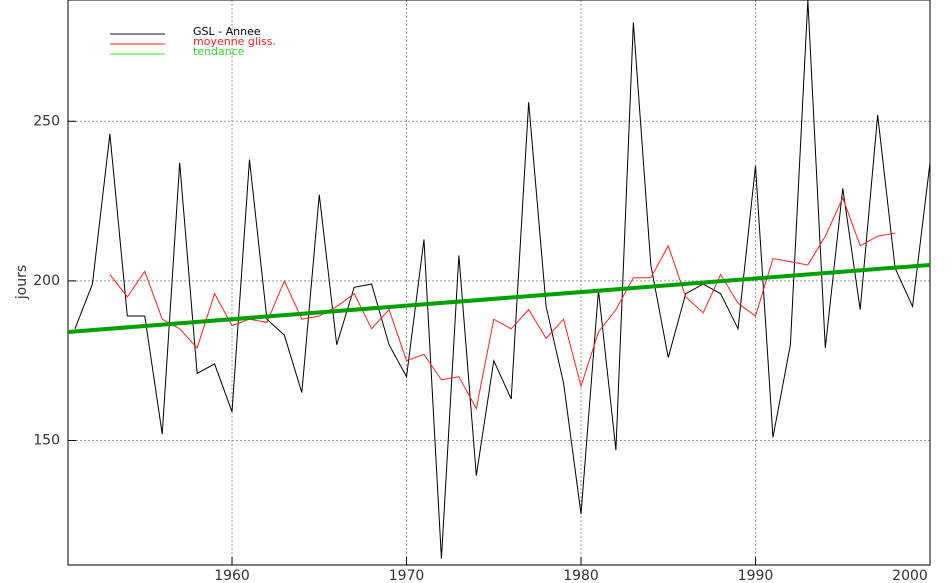 This screenshot has height=583, width=952. What do you see at coordinates (910, 575) in the screenshot?
I see `x-tick-label: 2000` at bounding box center [910, 575].